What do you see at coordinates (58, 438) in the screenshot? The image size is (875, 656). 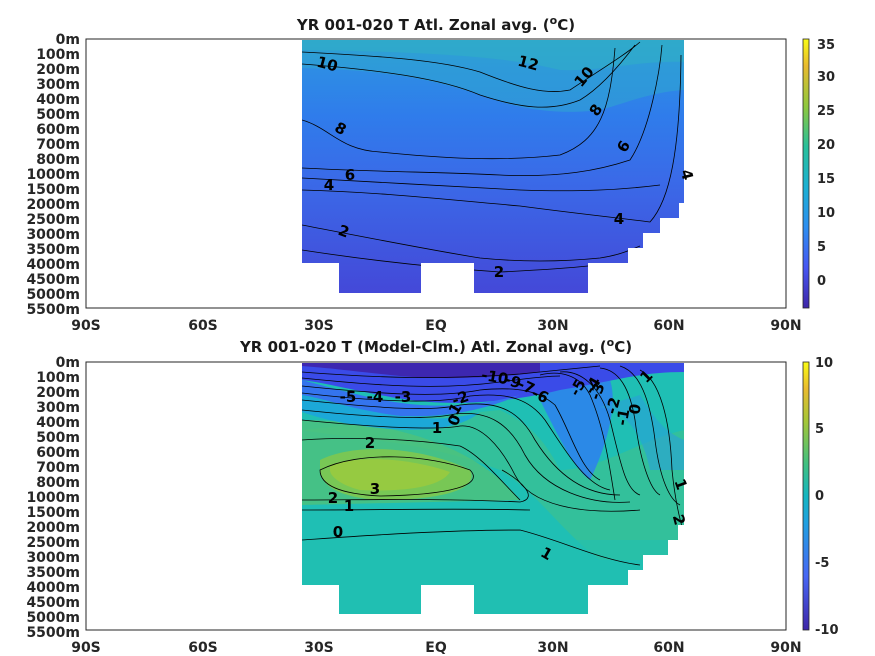 I see `y-tick-label: 500m` at bounding box center [58, 438].